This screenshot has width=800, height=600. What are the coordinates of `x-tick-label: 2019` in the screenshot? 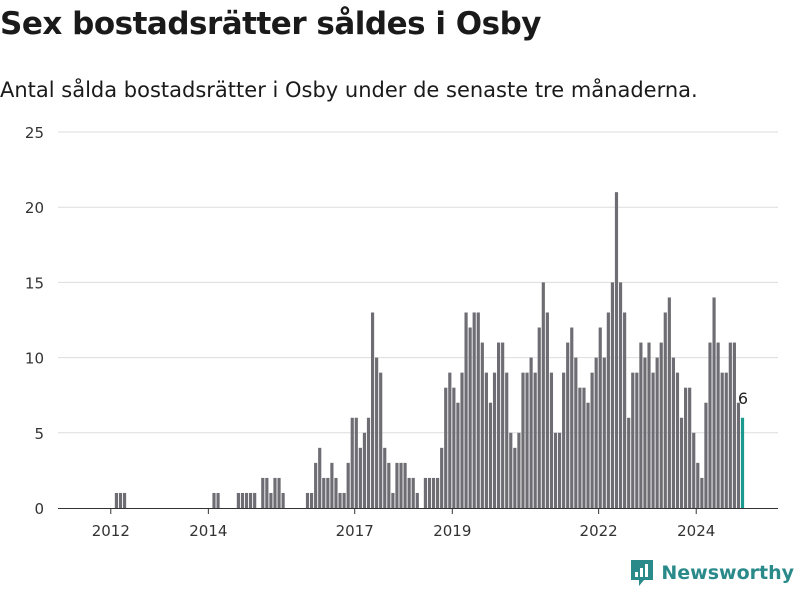 It's located at (452, 531).